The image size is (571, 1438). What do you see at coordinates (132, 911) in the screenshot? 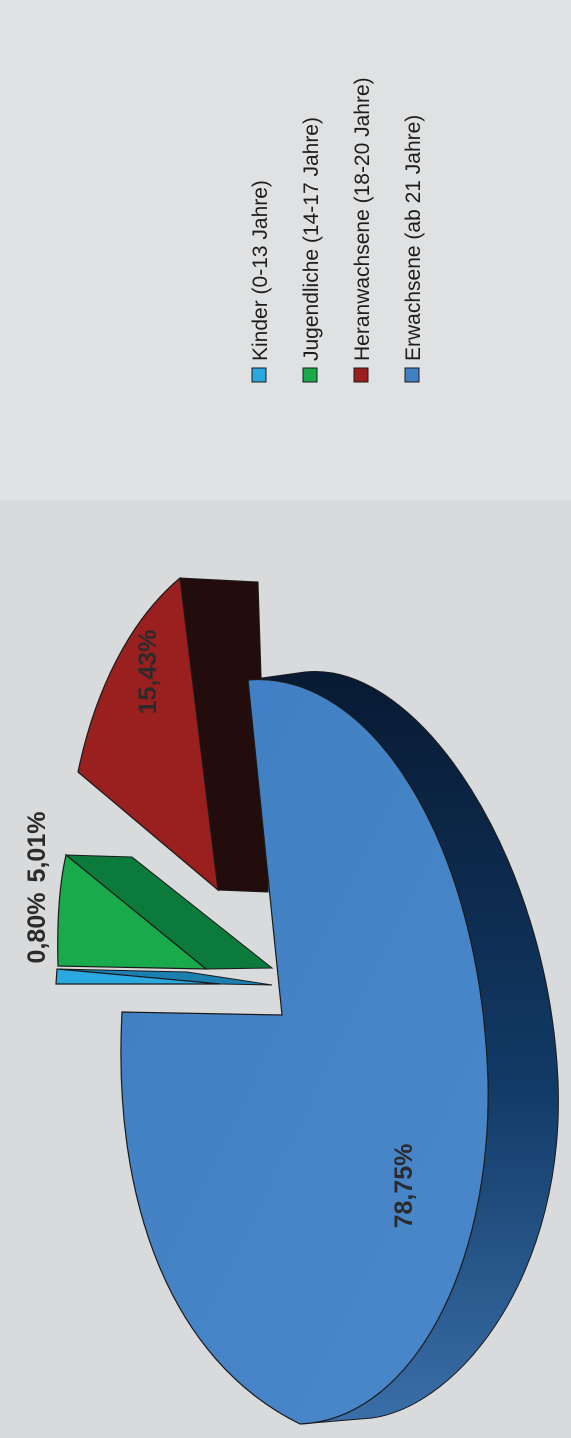
I see `slice-jugendliche` at bounding box center [132, 911].